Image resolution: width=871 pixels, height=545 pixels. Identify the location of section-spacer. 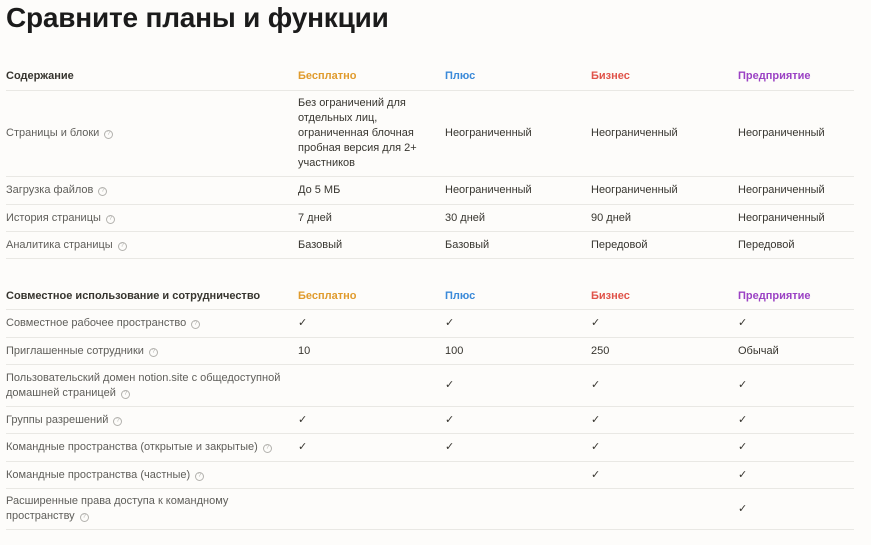
(430, 271).